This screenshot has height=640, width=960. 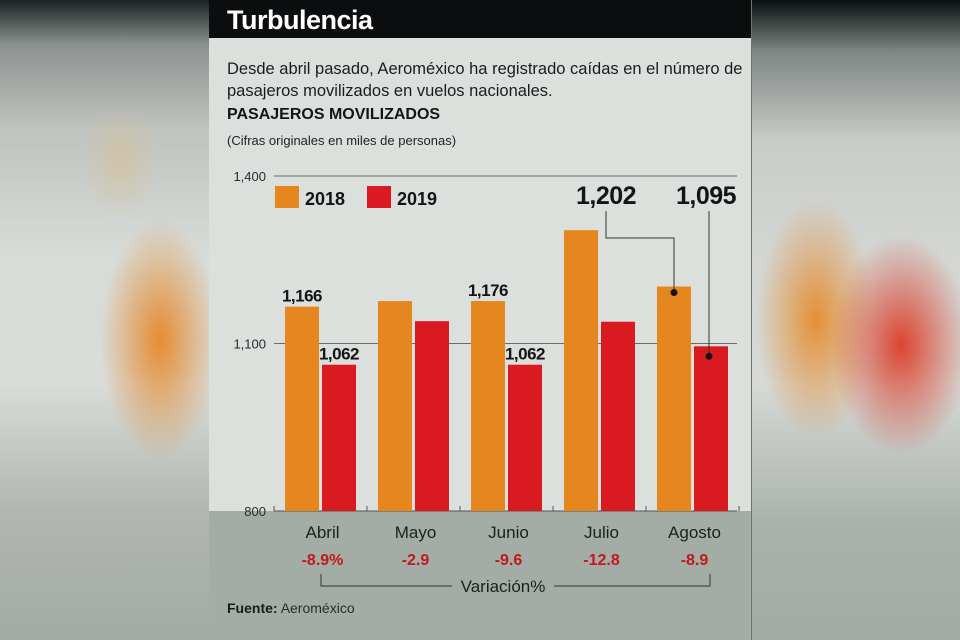 I want to click on variation-label: Variación%, so click(x=503, y=586).